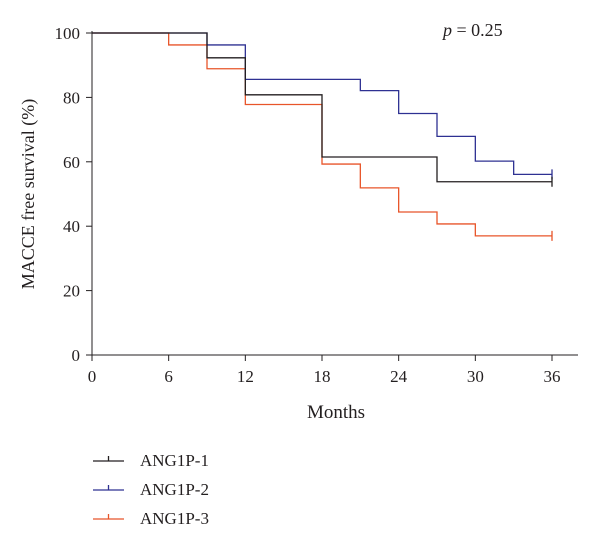 Image resolution: width=600 pixels, height=542 pixels. What do you see at coordinates (68, 33) in the screenshot?
I see `y-tick-label: 100` at bounding box center [68, 33].